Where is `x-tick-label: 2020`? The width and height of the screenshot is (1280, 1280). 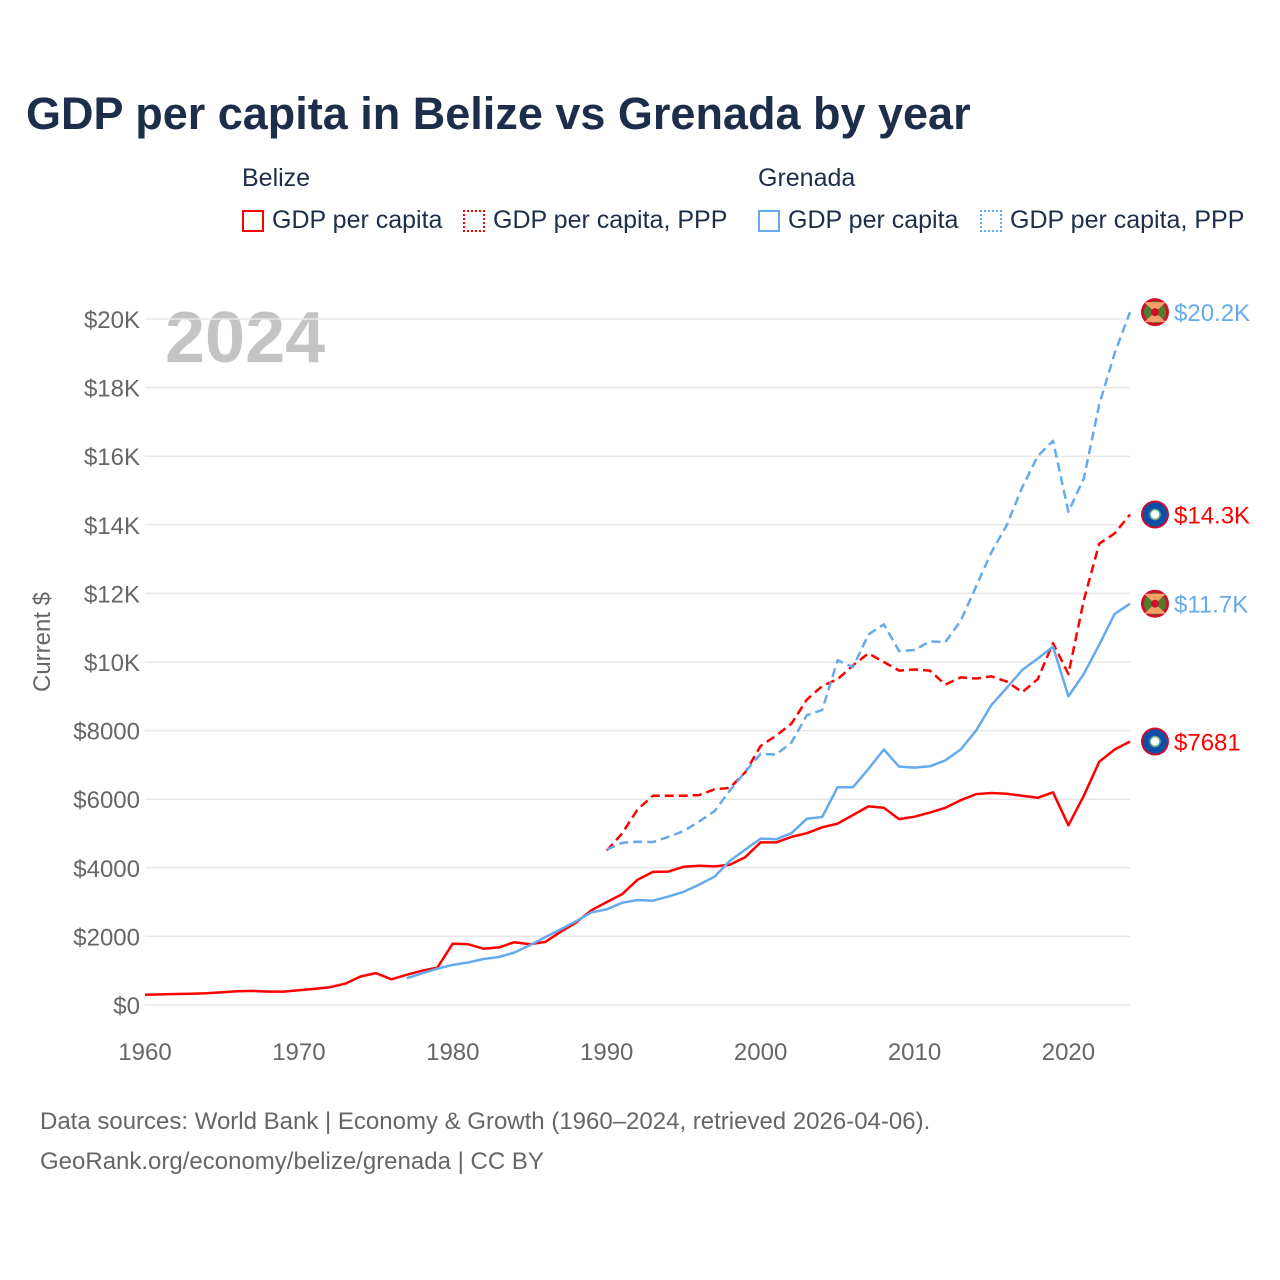
x-tick-label: 2020 is located at coordinates (1068, 1052).